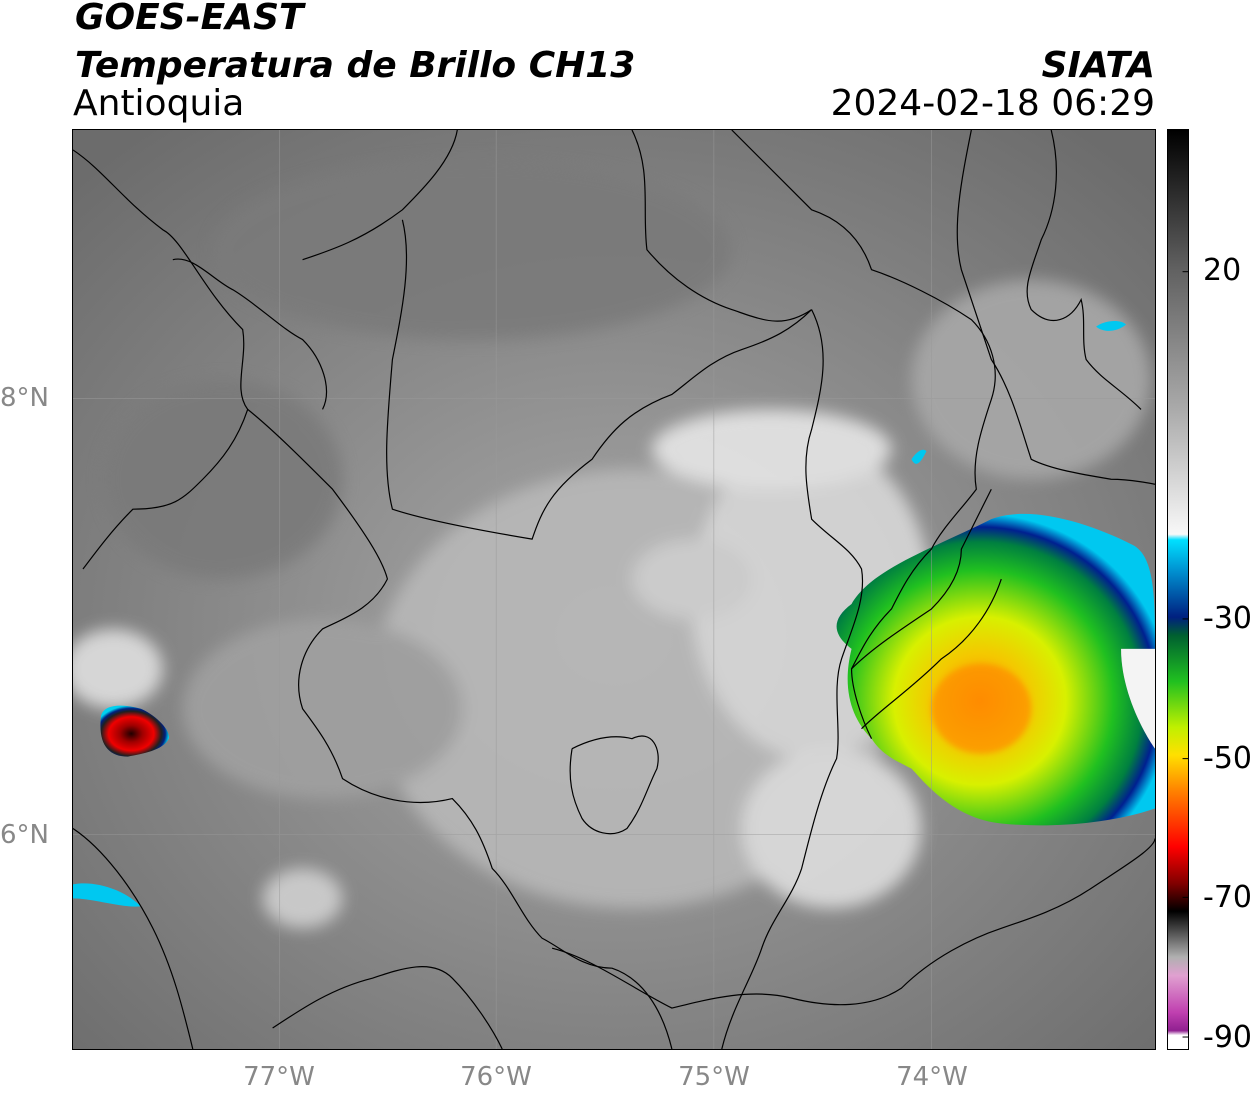 The height and width of the screenshot is (1099, 1252). What do you see at coordinates (599, 379) in the screenshot?
I see `boundary-north` at bounding box center [599, 379].